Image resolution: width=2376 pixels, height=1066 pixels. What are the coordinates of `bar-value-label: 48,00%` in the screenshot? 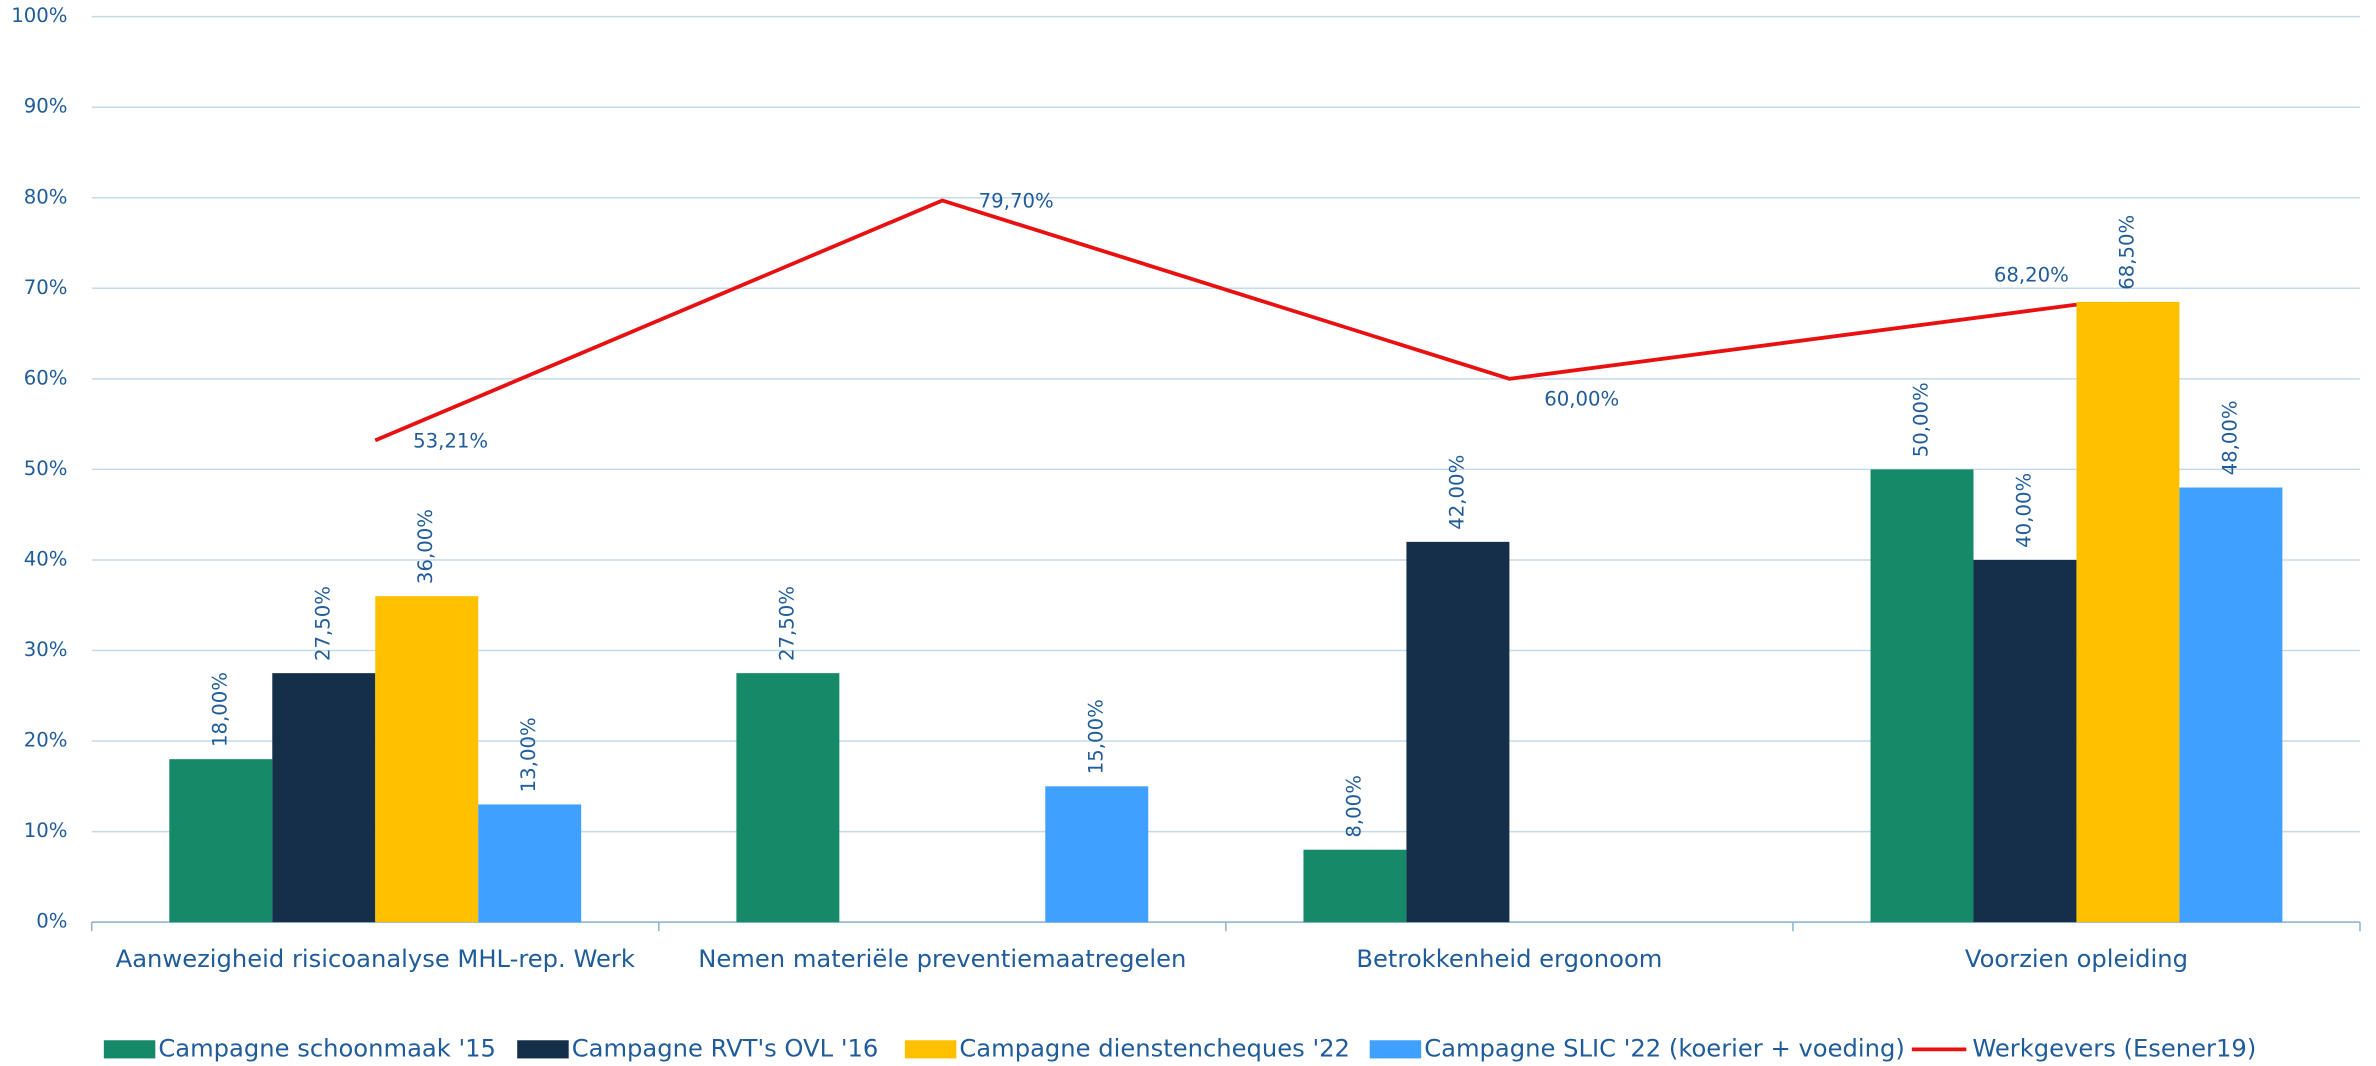 It's located at (2229, 437).